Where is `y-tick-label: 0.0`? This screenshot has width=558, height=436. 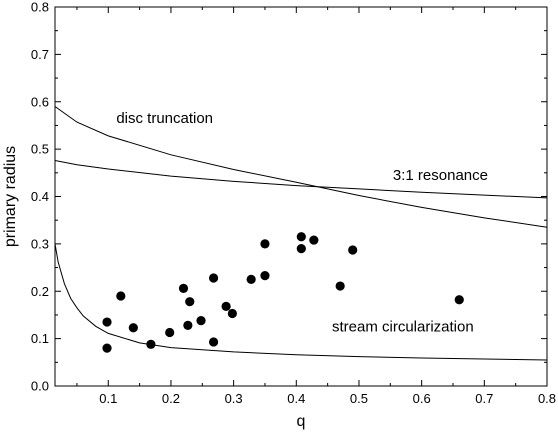 y-tick-label: 0.0 is located at coordinates (40, 386).